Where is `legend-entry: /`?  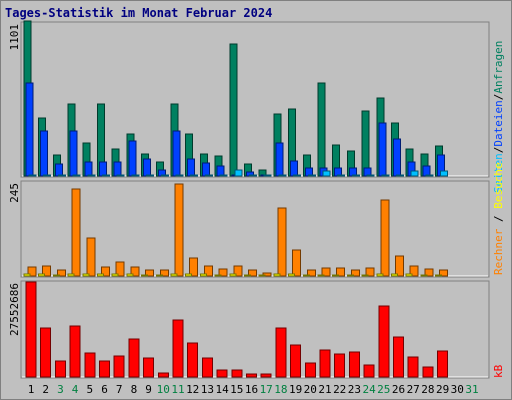
legend-entry: / is located at coordinates (498, 219).